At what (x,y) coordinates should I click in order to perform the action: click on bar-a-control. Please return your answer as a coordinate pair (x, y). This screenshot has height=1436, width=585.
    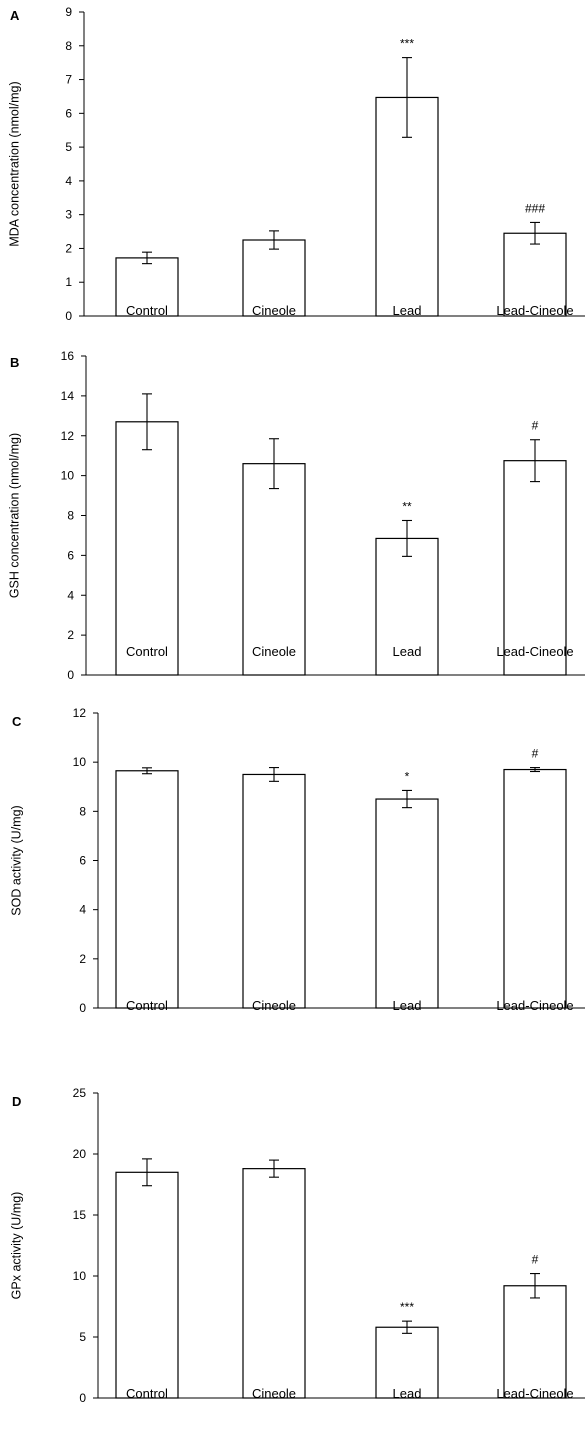
    Looking at the image, I should click on (147, 287).